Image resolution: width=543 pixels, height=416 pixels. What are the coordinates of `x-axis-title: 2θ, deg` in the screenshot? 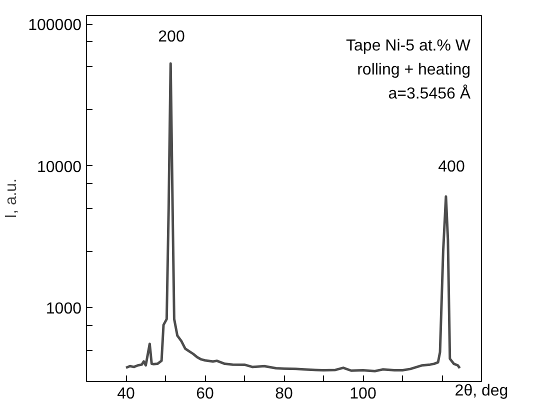 It's located at (481, 391).